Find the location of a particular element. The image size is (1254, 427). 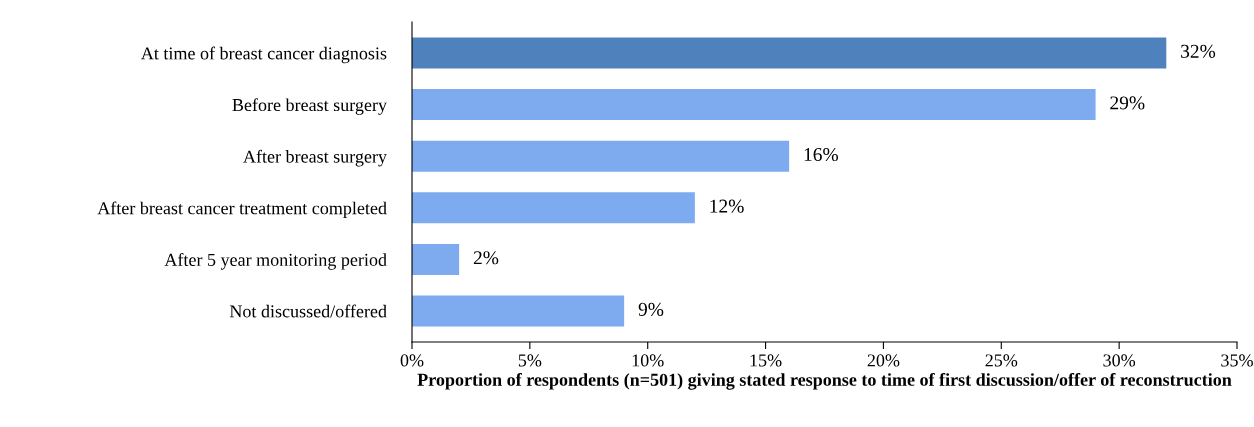

x-tick-label: 20% is located at coordinates (883, 360).